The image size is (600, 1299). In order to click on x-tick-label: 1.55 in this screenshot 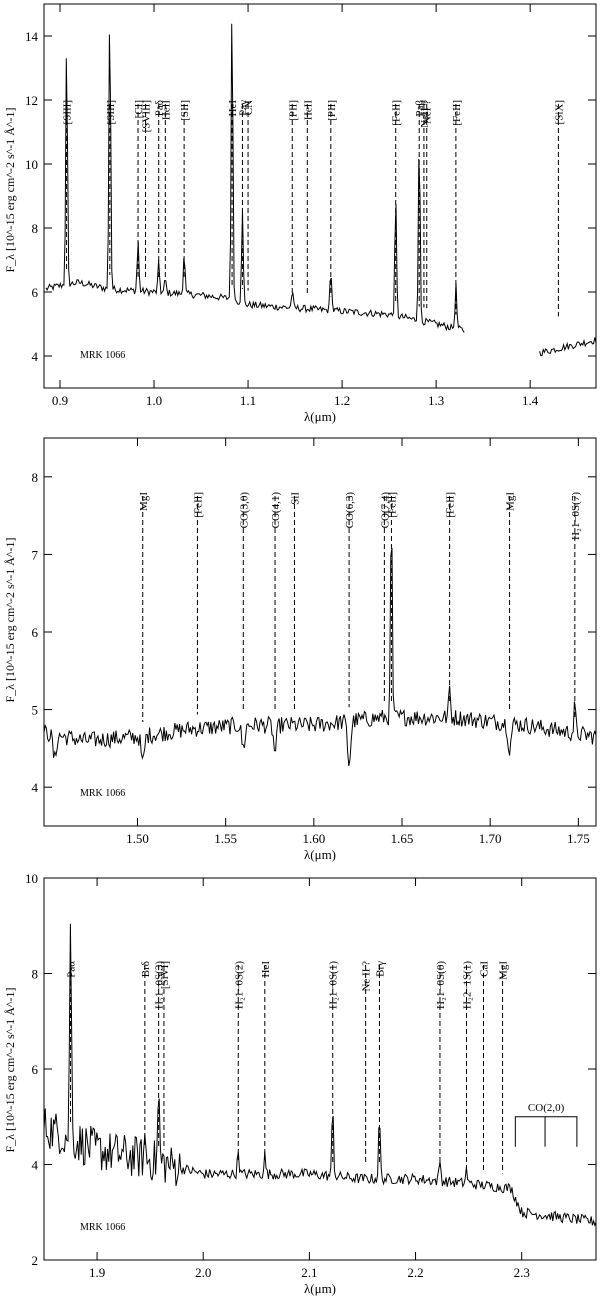, I will do `click(225, 838)`.